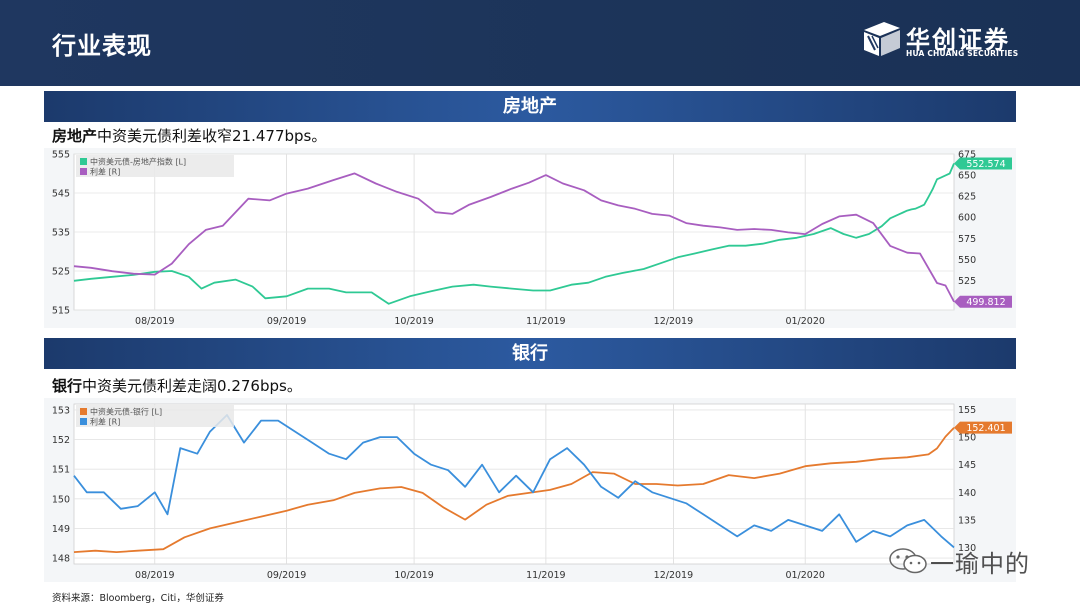 The height and width of the screenshot is (608, 1080). What do you see at coordinates (102, 46) in the screenshot?
I see `page-title: 行业表现` at bounding box center [102, 46].